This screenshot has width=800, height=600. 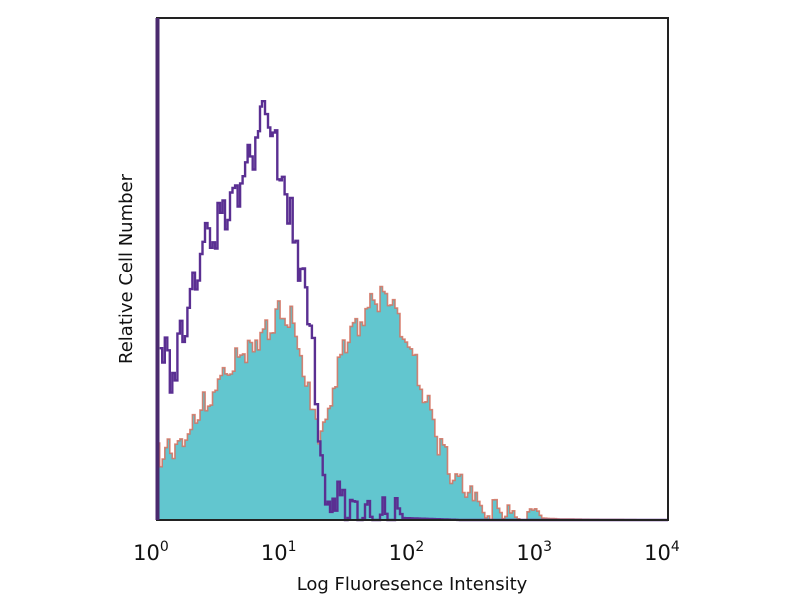 I want to click on x-tick-label: 103, so click(x=534, y=552).